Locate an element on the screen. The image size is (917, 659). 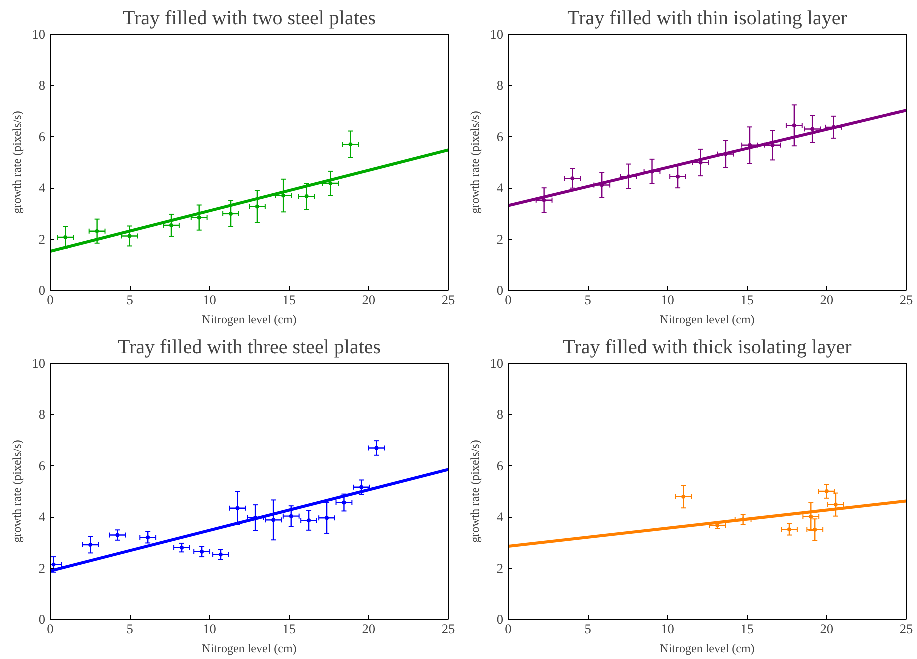
chart-title: Tray filled with thin isolating layer is located at coordinates (708, 19).